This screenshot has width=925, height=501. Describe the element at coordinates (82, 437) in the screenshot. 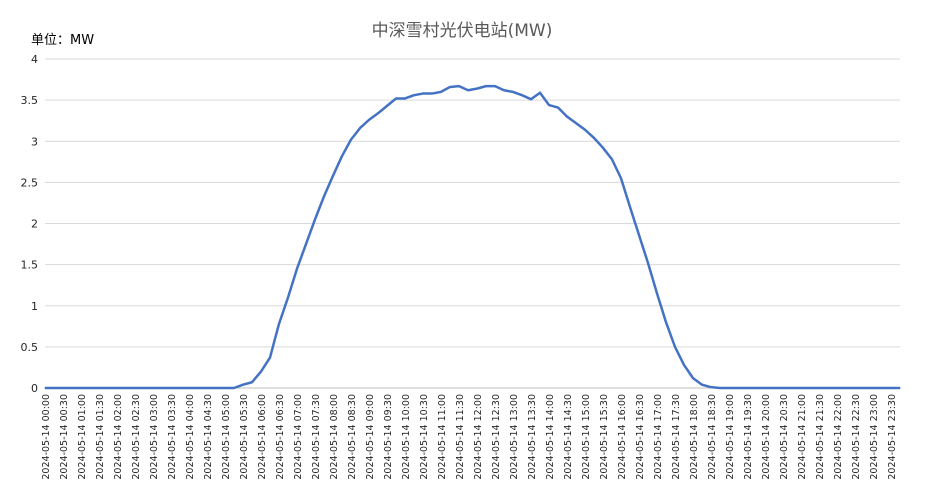

I see `x-tick-label: 2024-05-14 01:00` at that location.